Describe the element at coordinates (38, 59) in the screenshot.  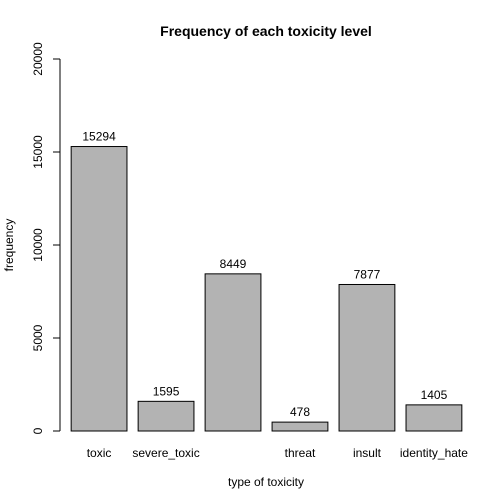
I see `y-tick-label: 20000` at that location.